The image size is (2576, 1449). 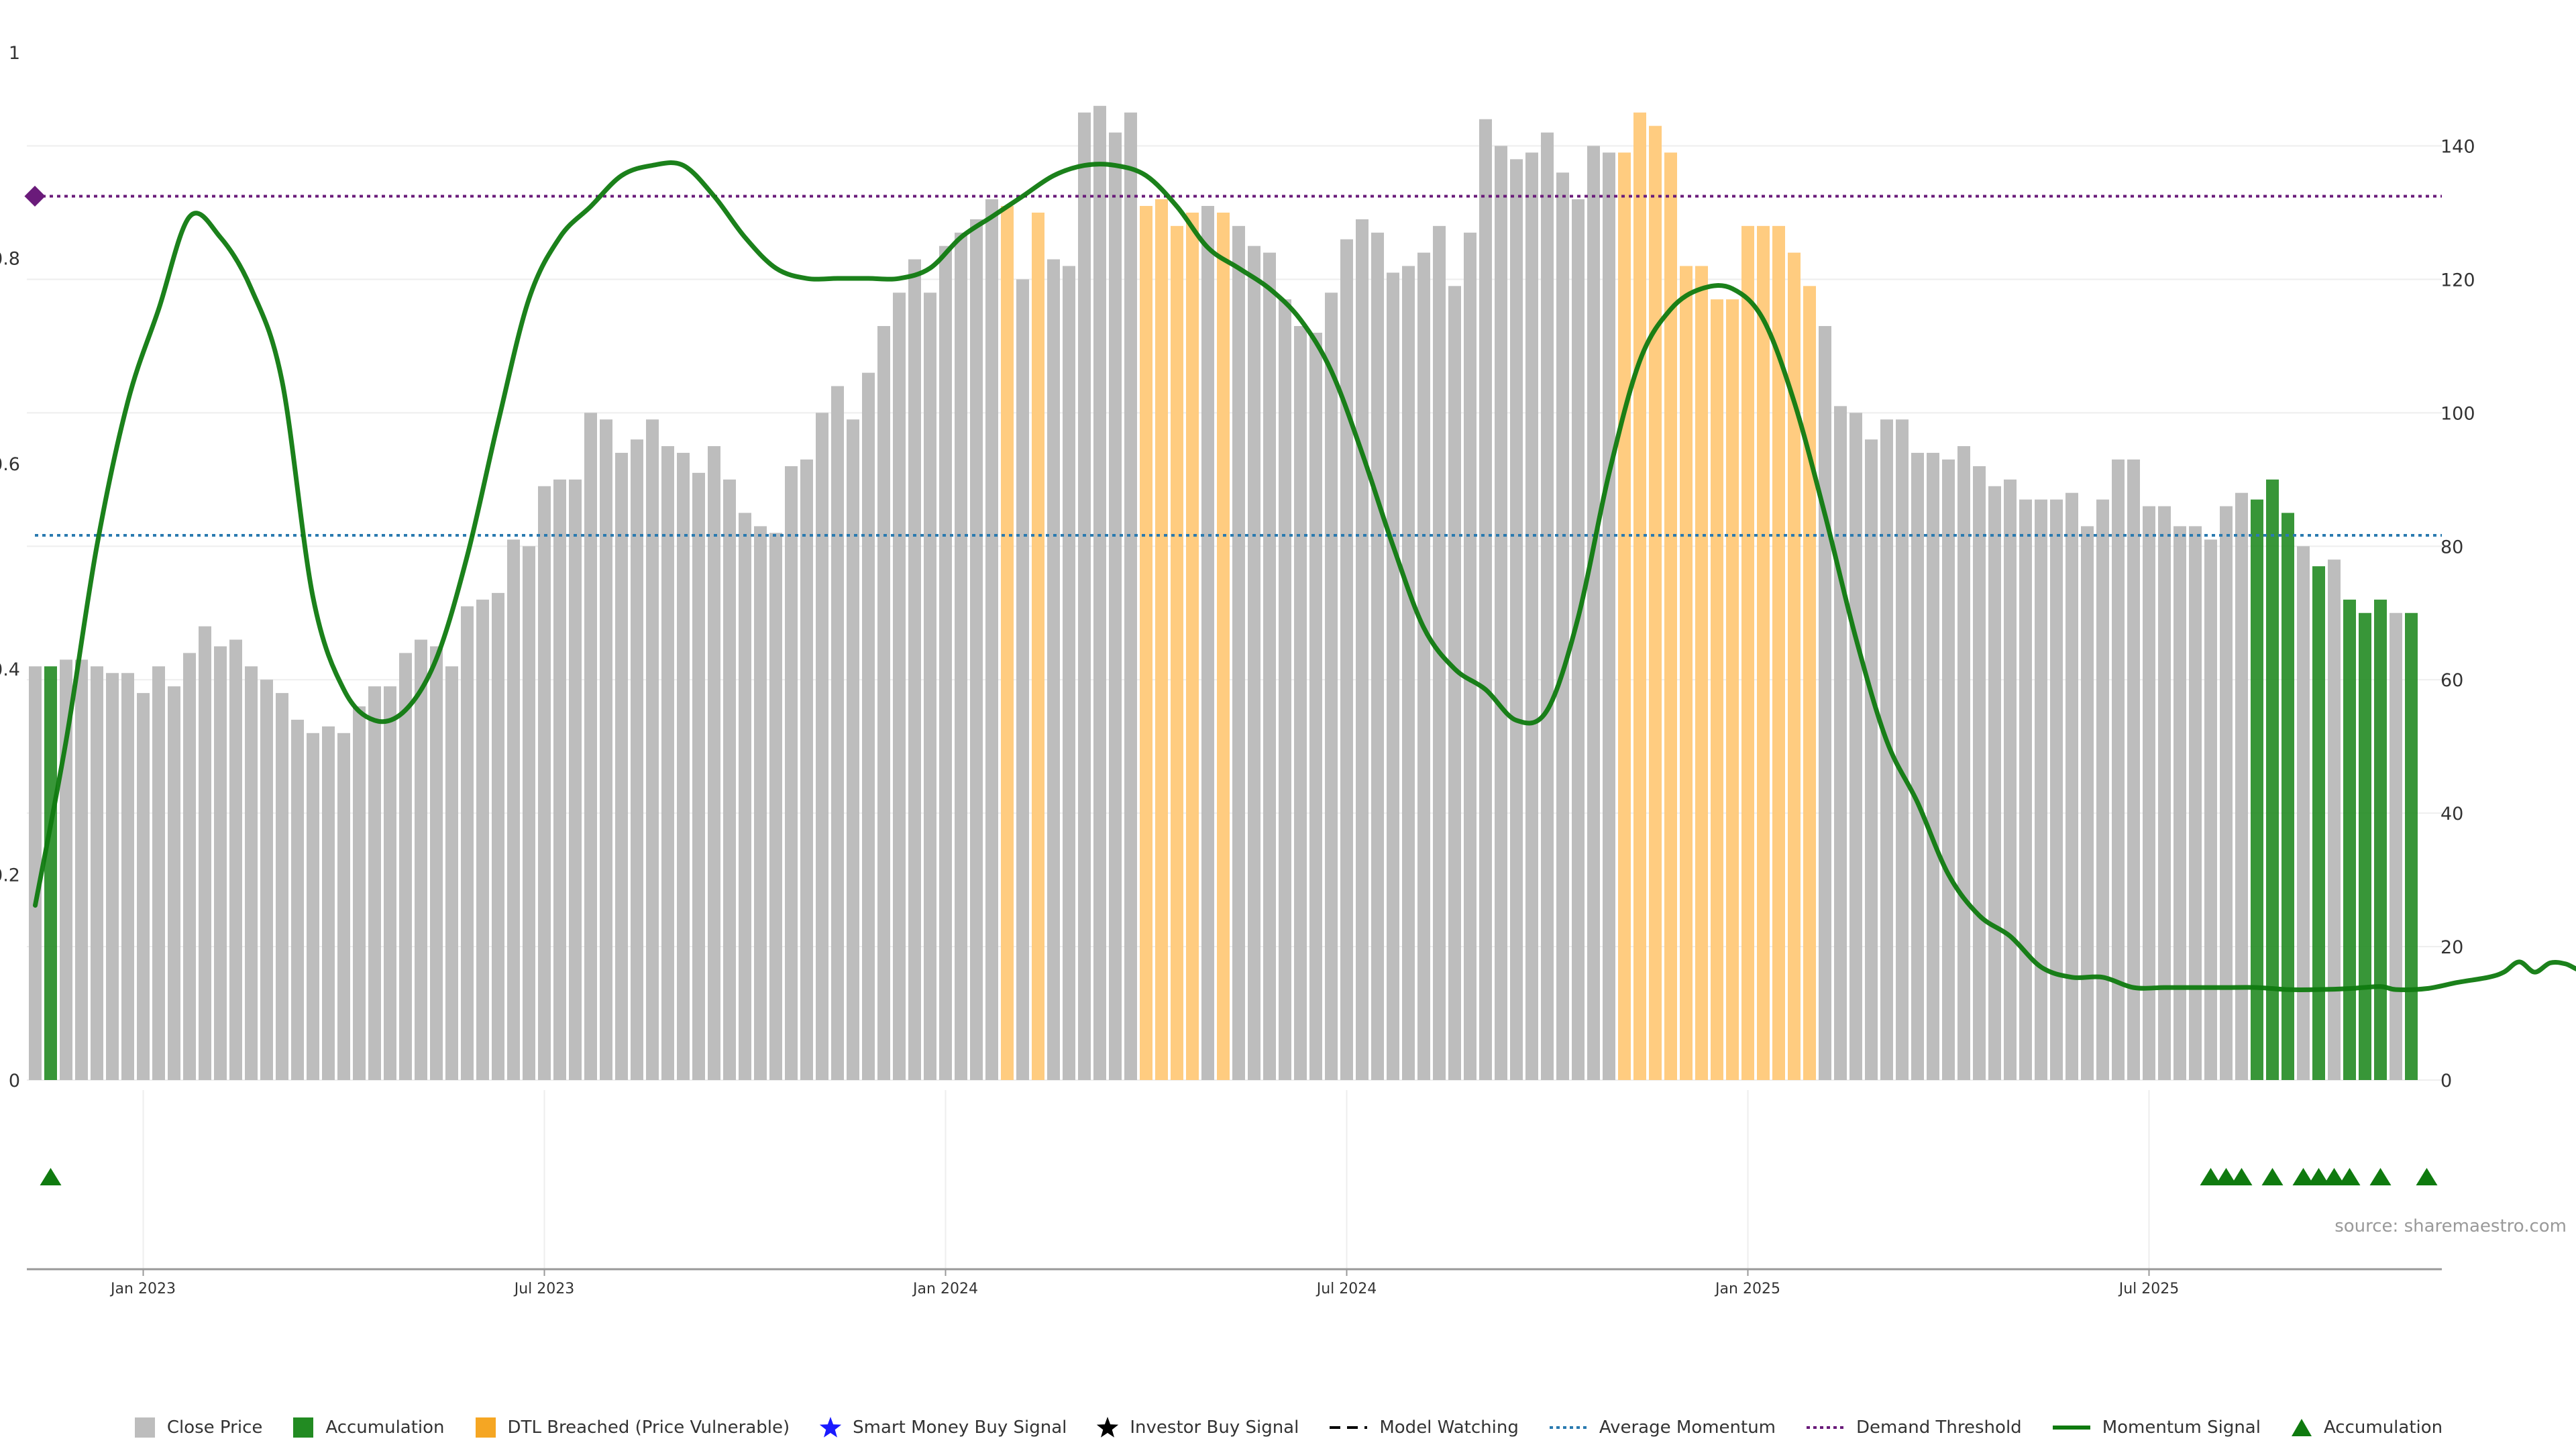 What do you see at coordinates (368, 1427) in the screenshot?
I see `legend-item: Accumulation` at bounding box center [368, 1427].